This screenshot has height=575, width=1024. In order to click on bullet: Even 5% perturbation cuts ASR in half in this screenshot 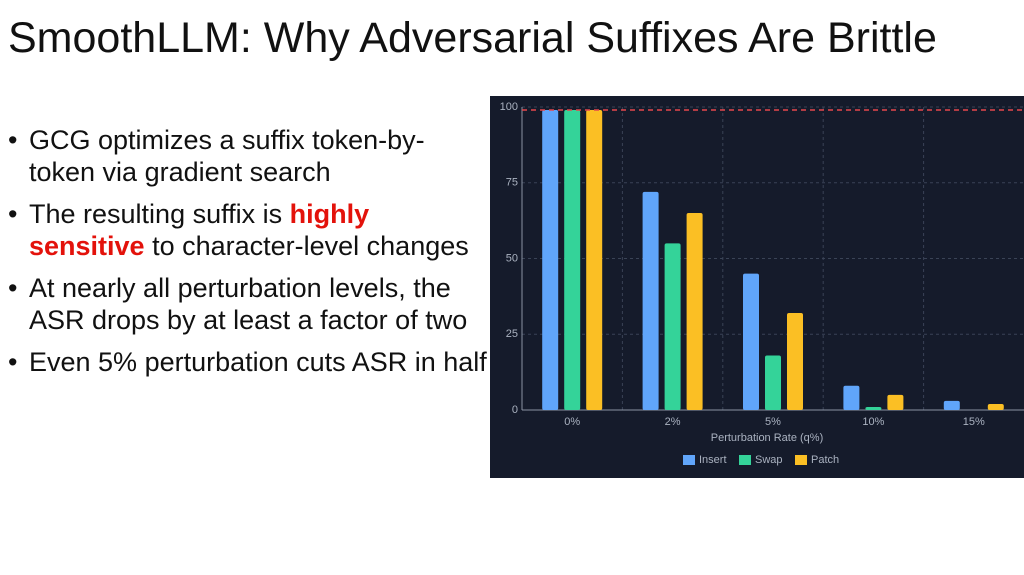, I will do `click(249, 362)`.